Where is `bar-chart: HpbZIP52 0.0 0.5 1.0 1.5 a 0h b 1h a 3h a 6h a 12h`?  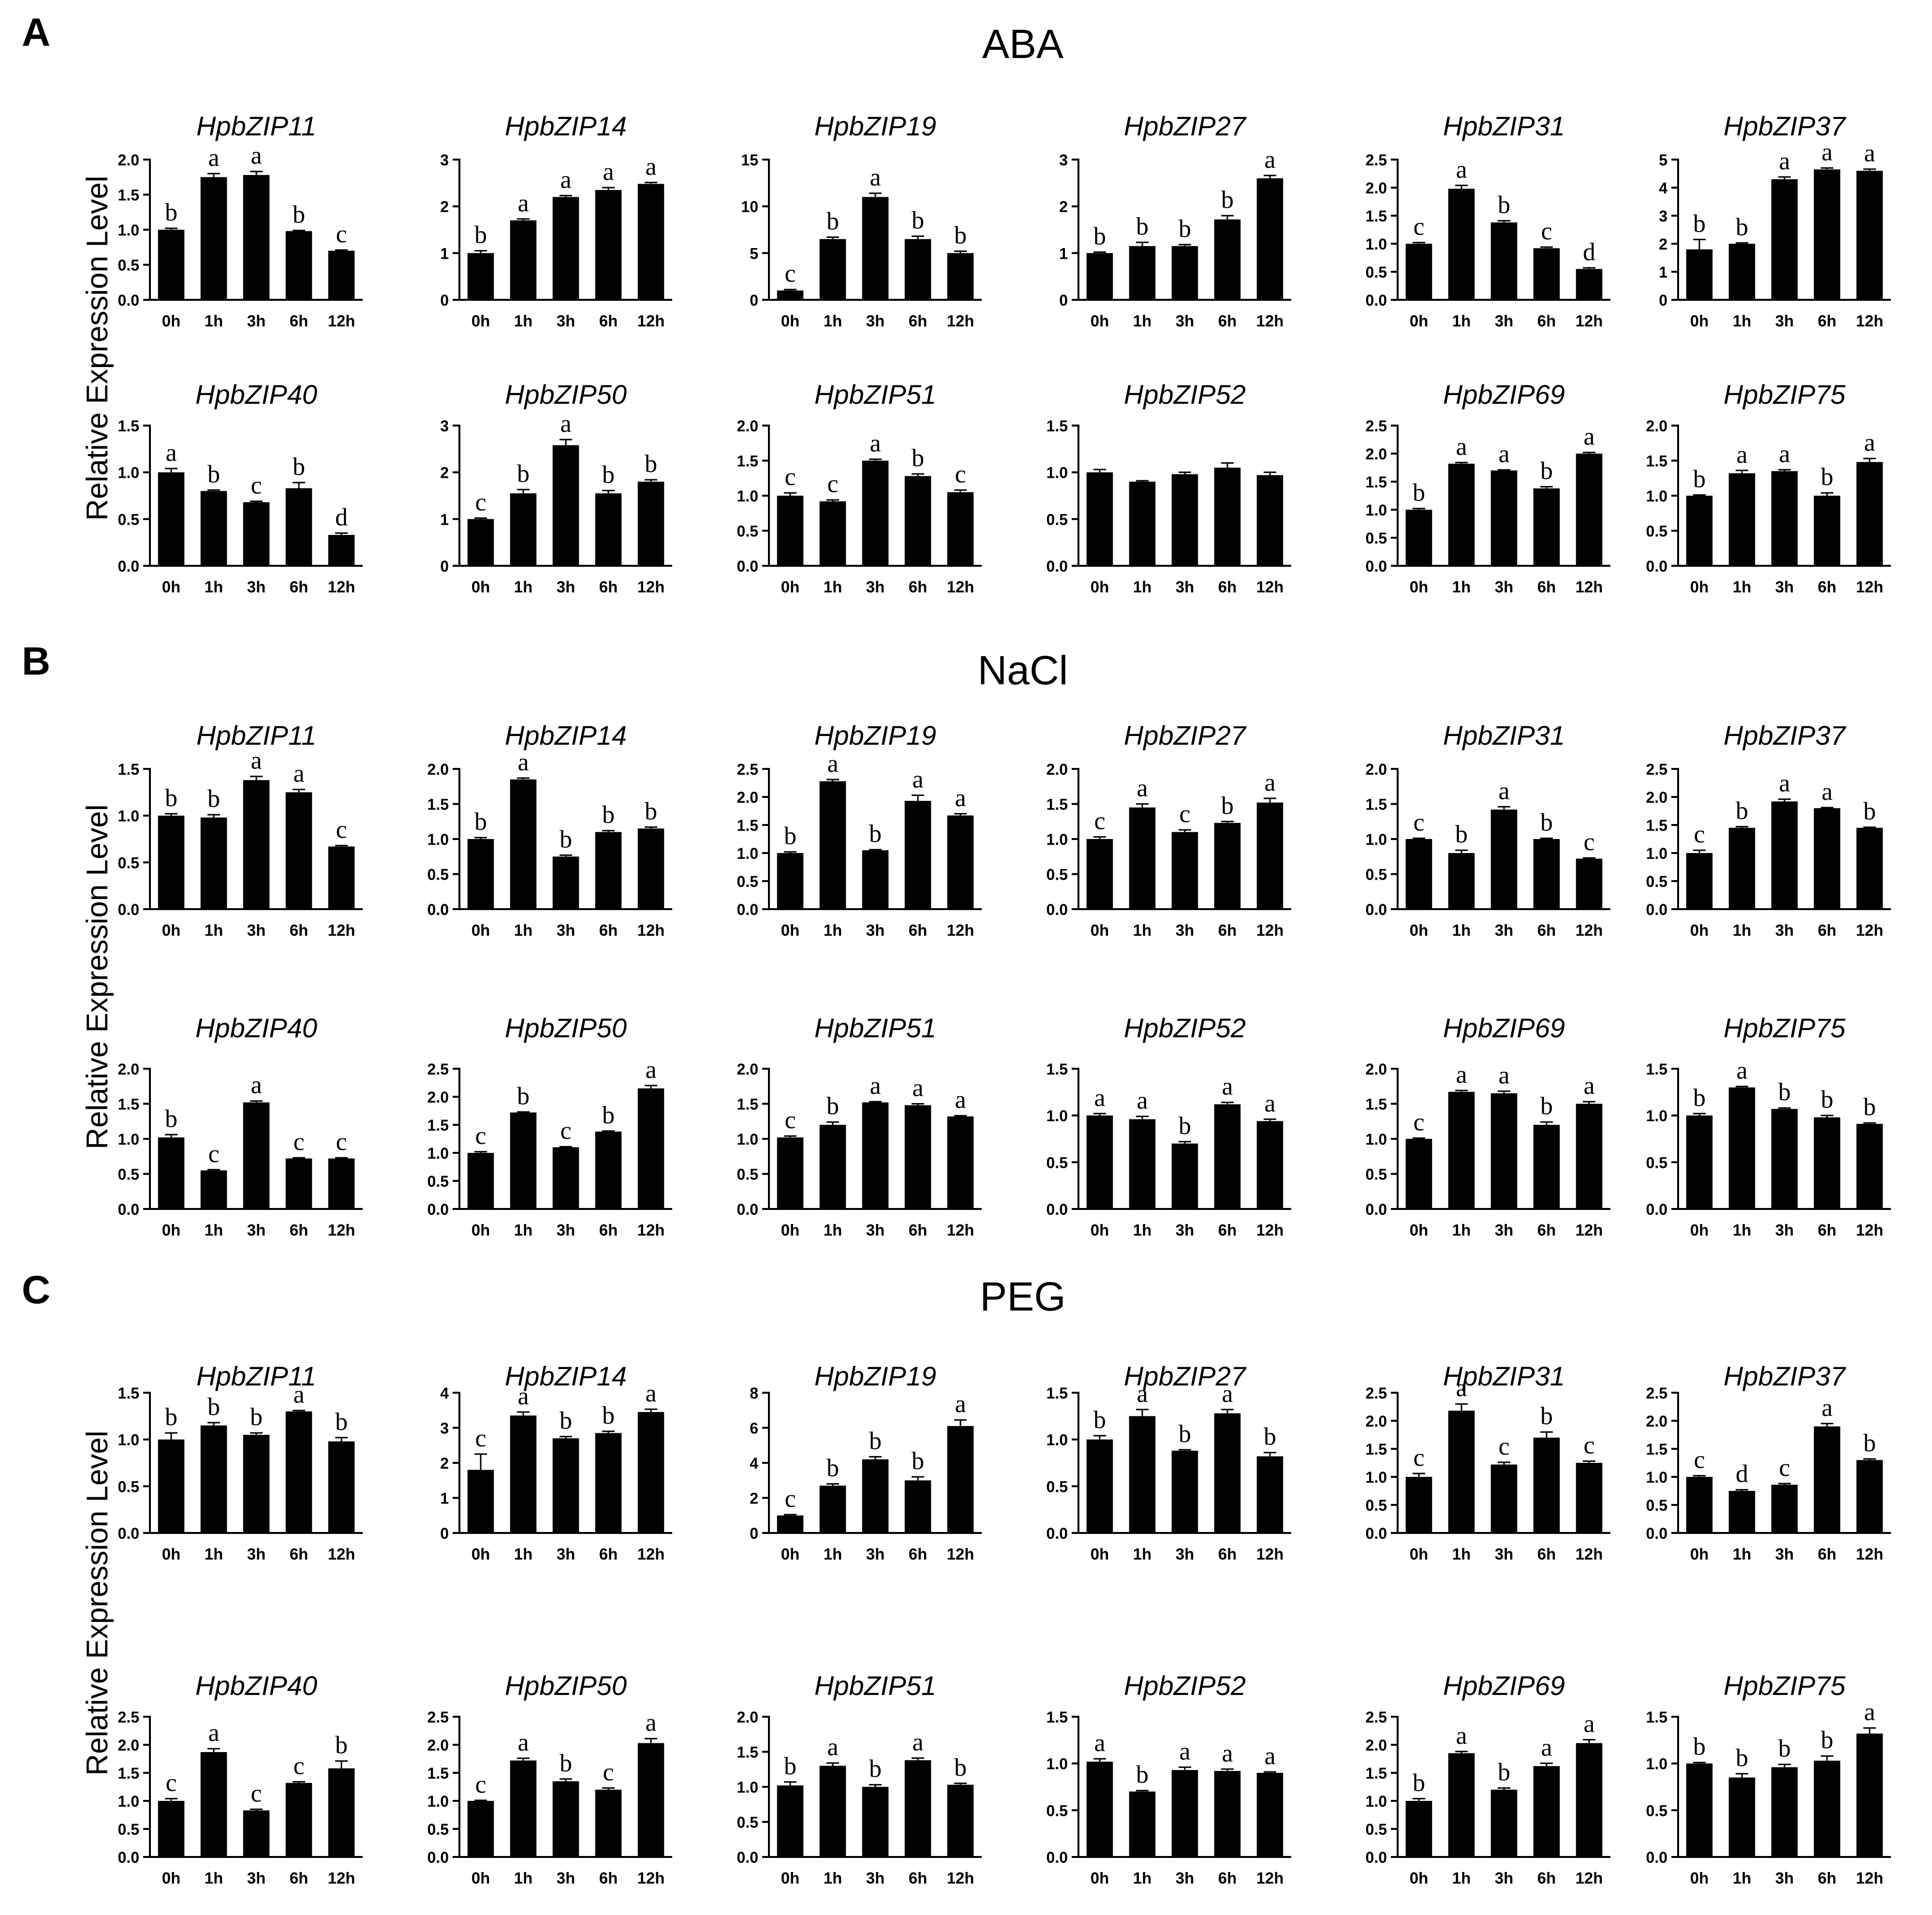
bar-chart: HpbZIP52 0.0 0.5 1.0 1.5 a 0h b 1h a 3h a 6h a 12h is located at coordinates (1169, 1778).